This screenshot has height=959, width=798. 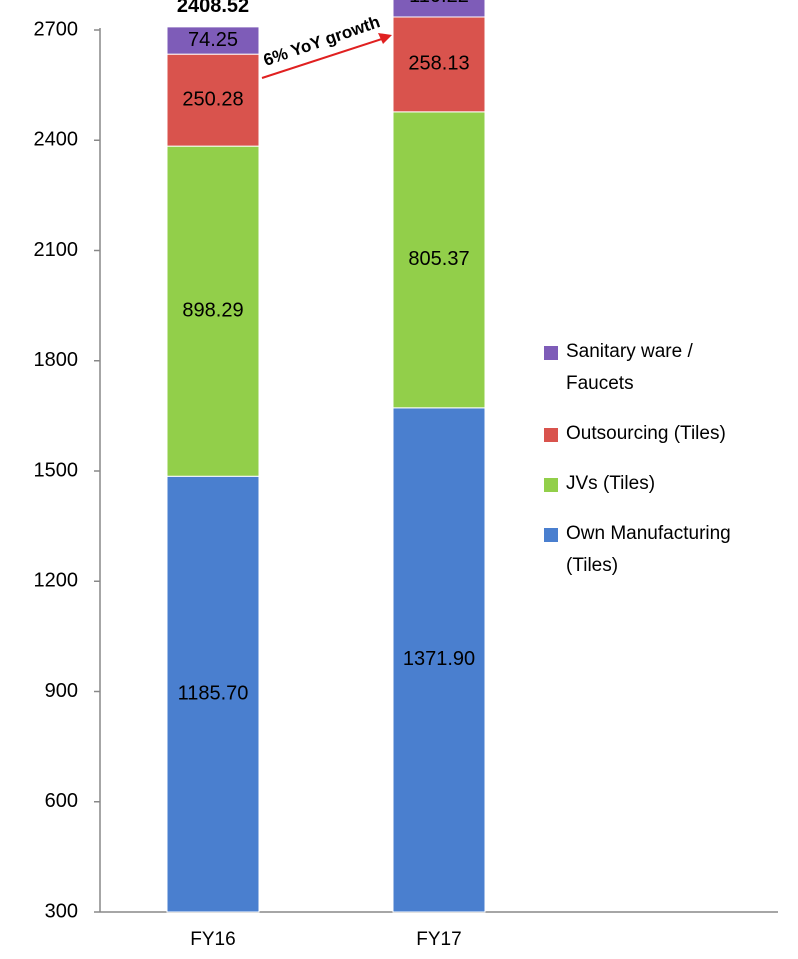 I want to click on y-tick-label: 600, so click(x=61, y=801).